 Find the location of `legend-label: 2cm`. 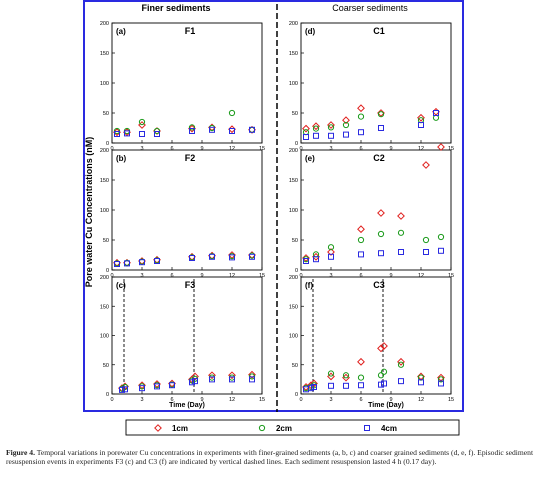

legend-label: 2cm is located at coordinates (284, 428).